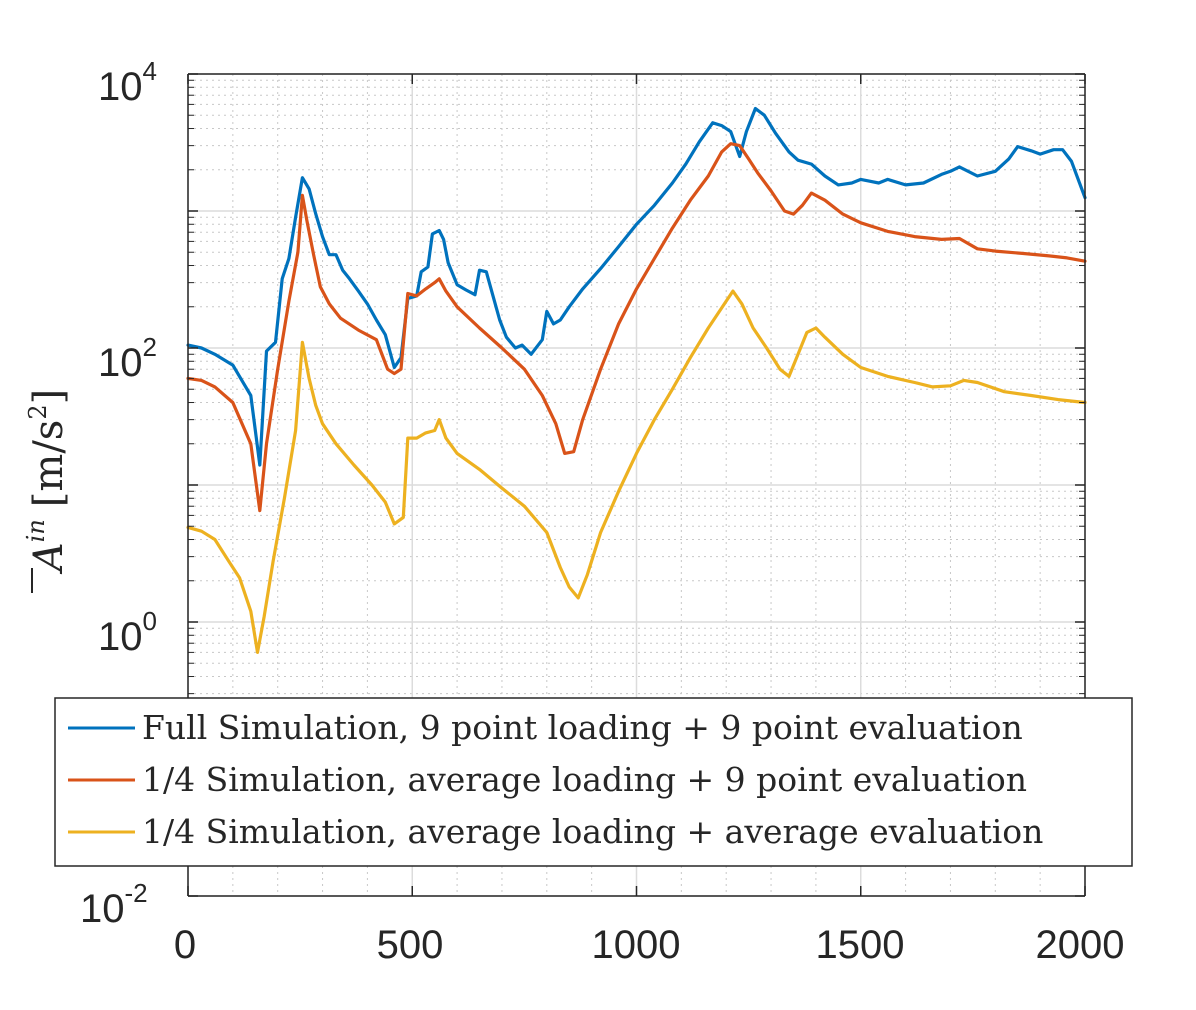 The image size is (1196, 1010). I want to click on y-tick-label: 10², so click(127, 358).